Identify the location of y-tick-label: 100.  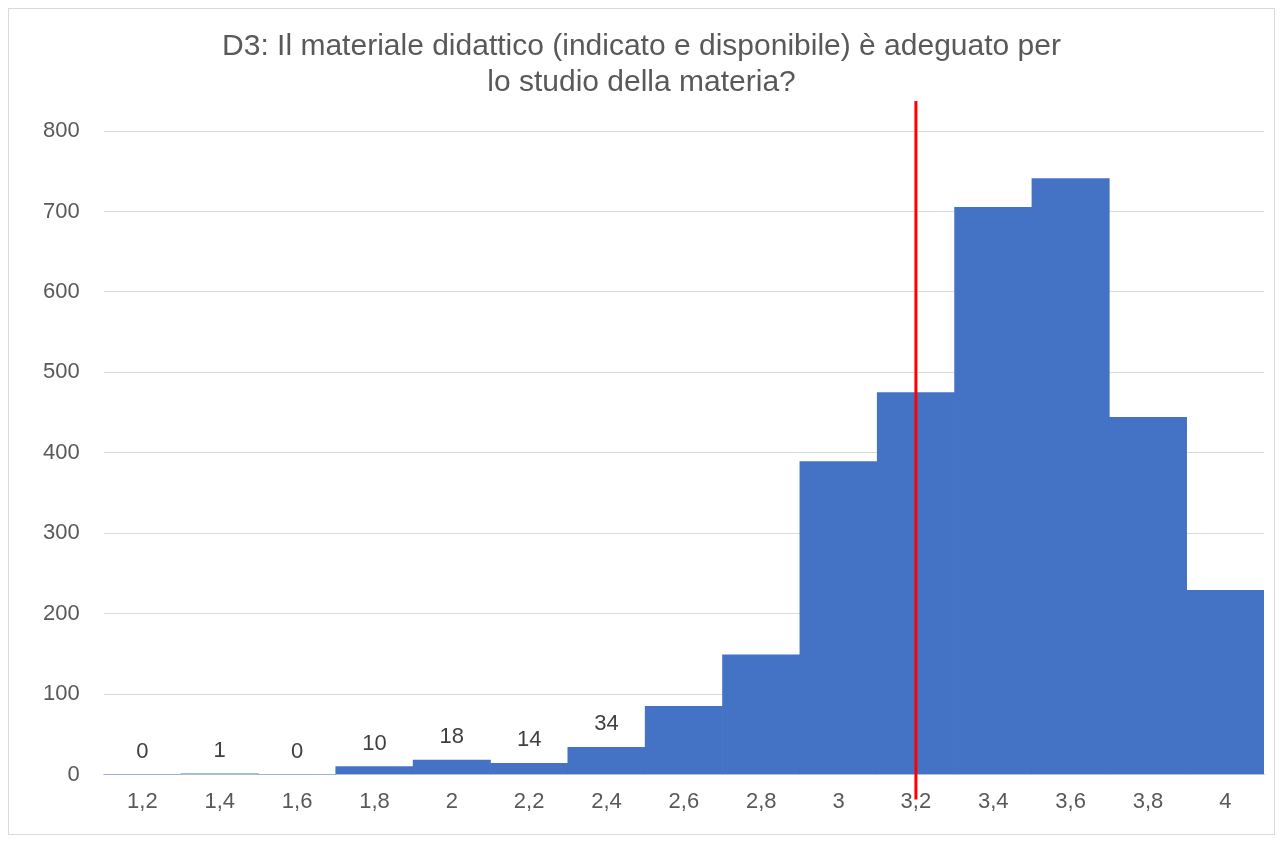
(61, 693).